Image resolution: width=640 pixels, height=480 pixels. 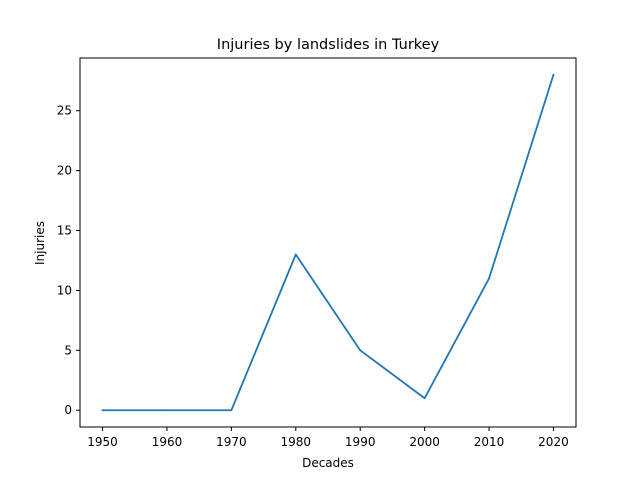 I want to click on y-tick-label: 10, so click(x=64, y=290).